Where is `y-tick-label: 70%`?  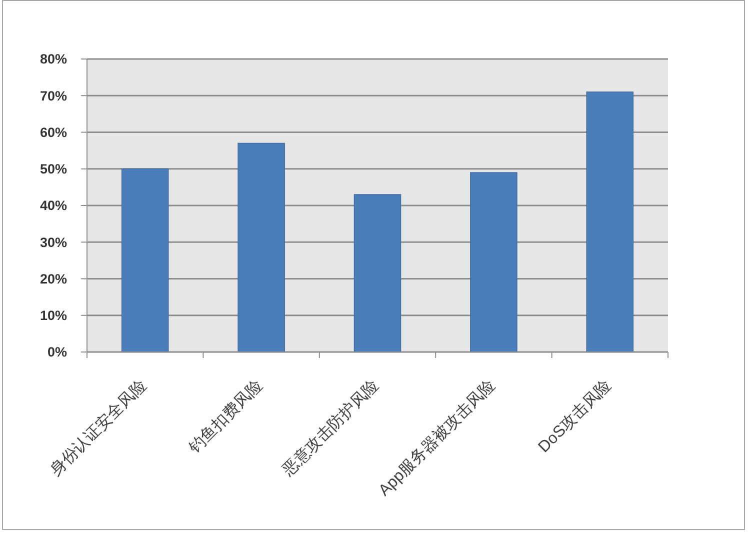 y-tick-label: 70% is located at coordinates (53, 96).